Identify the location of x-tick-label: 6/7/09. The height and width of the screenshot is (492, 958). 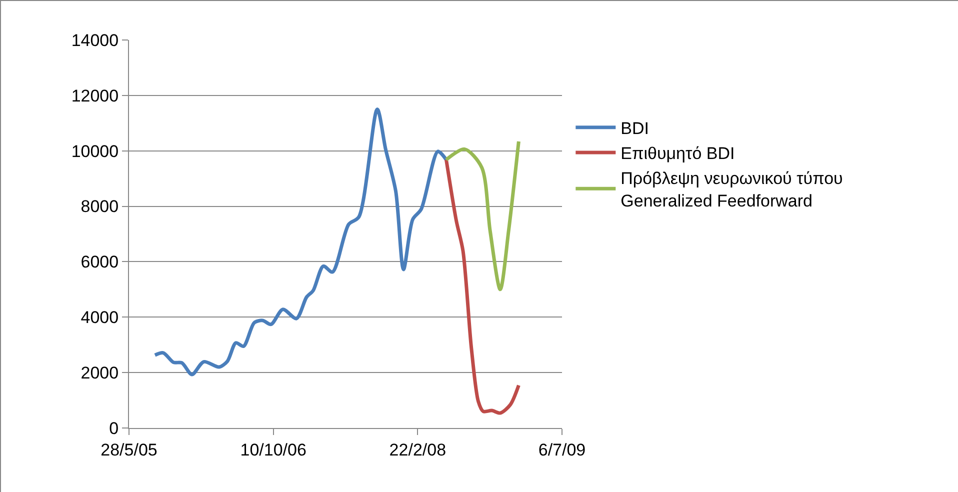
(562, 450).